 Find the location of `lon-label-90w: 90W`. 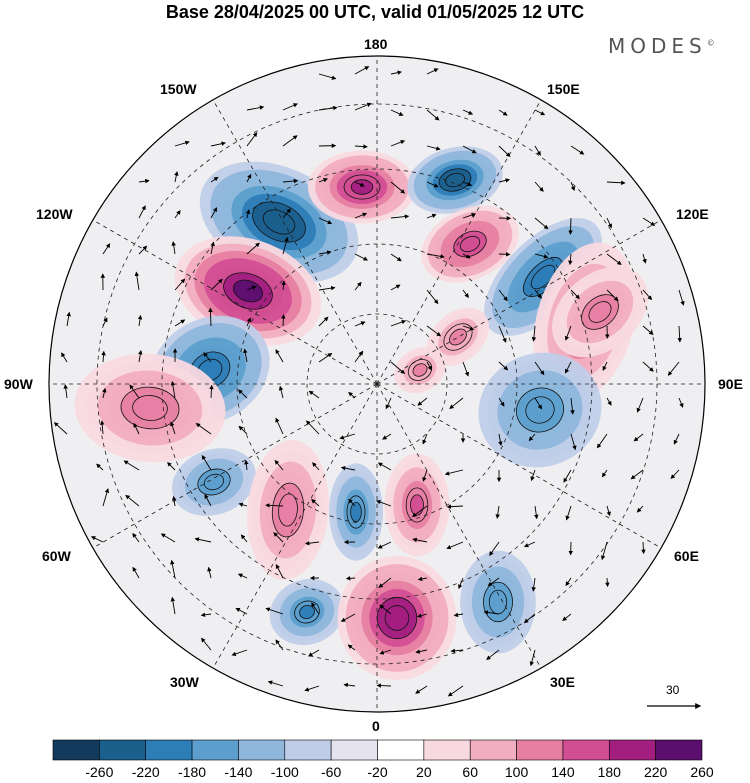

lon-label-90w: 90W is located at coordinates (18, 384).